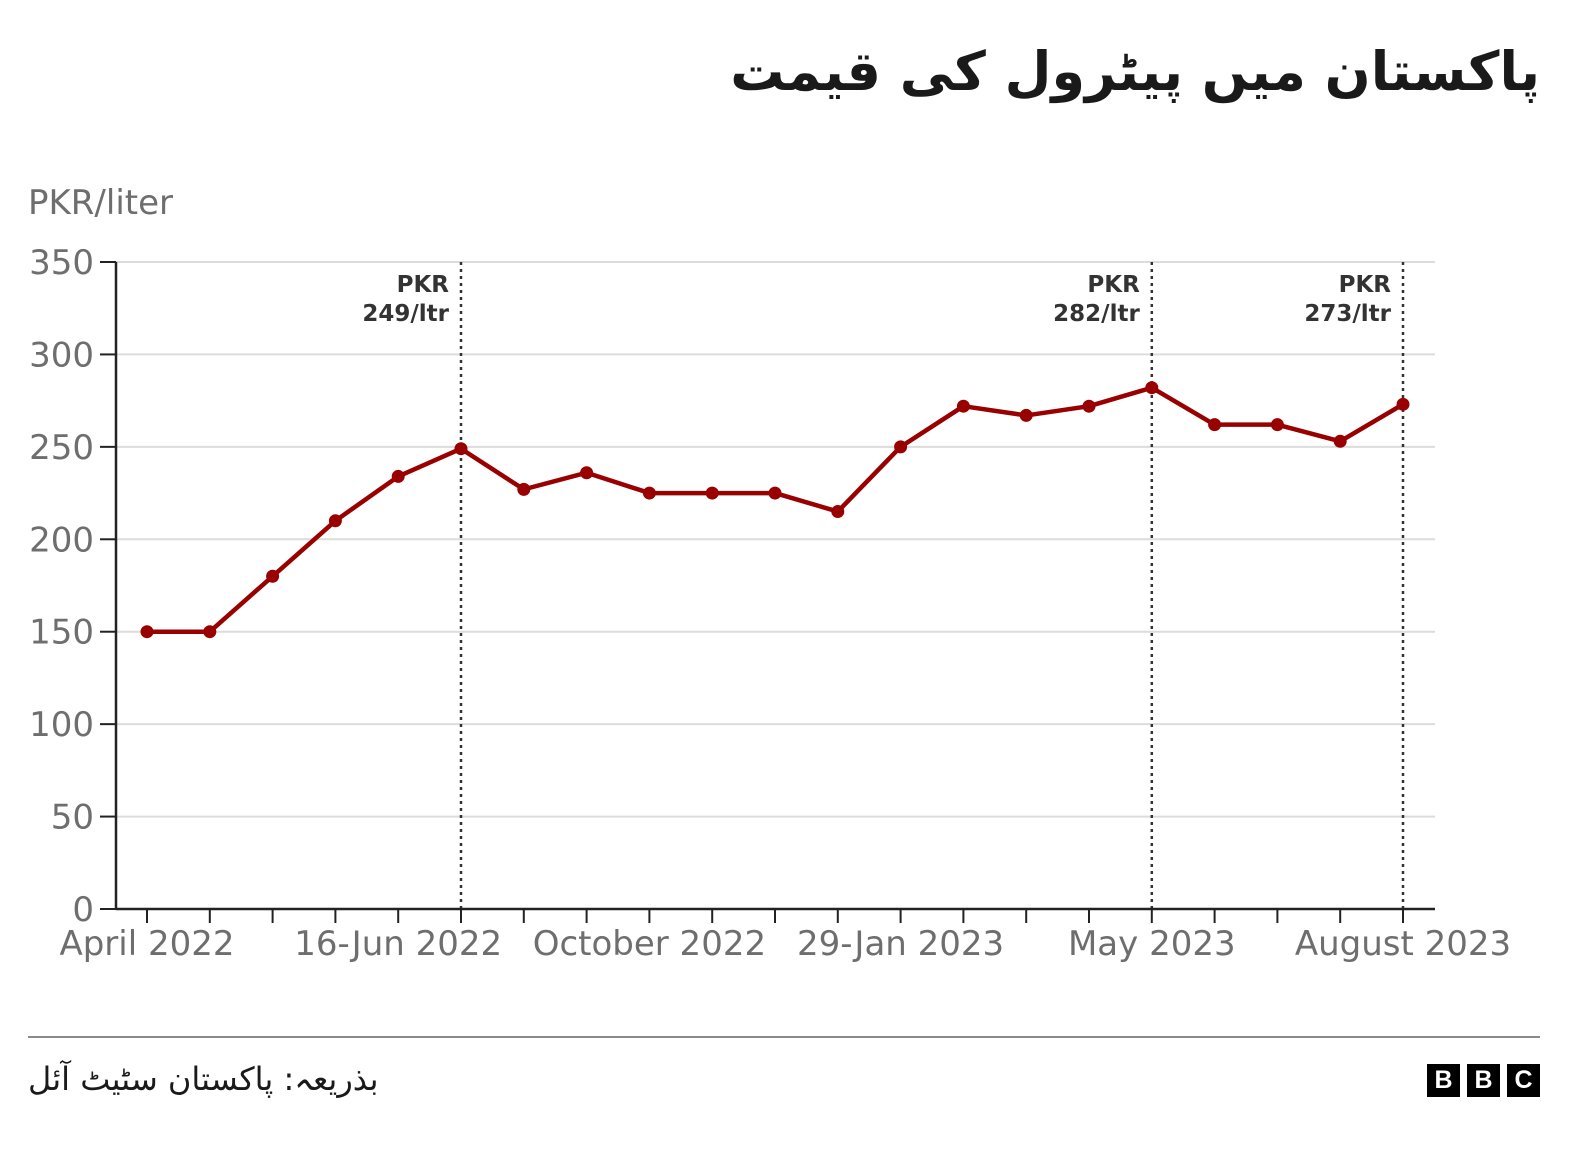 This screenshot has height=1150, width=1592. Describe the element at coordinates (1152, 944) in the screenshot. I see `x-tick-label: May 2023` at that location.